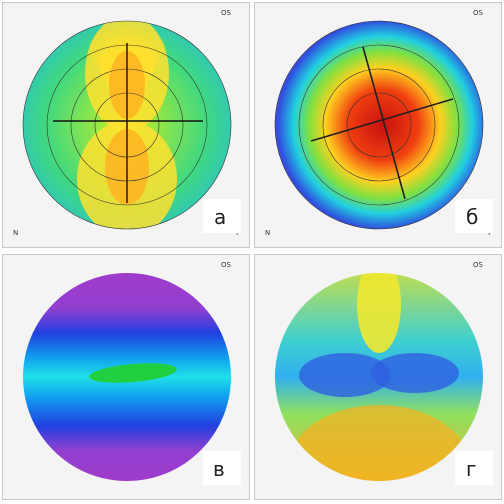 Image resolution: width=504 pixels, height=504 pixels. Describe the element at coordinates (219, 469) in the screenshot. I see `panel-label: в` at that location.